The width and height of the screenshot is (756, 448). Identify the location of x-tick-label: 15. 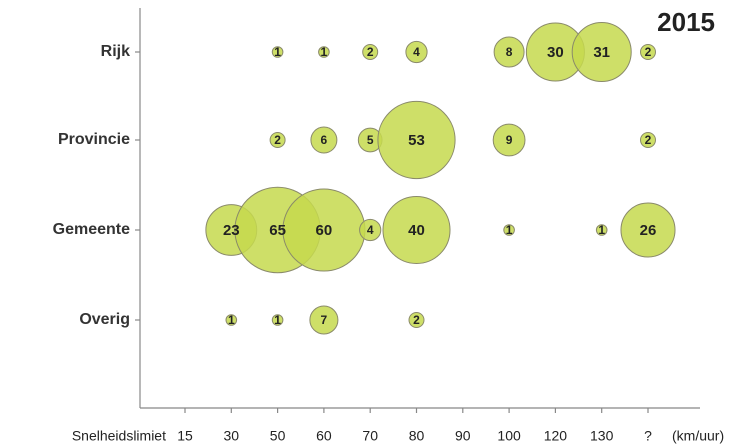
(185, 436).